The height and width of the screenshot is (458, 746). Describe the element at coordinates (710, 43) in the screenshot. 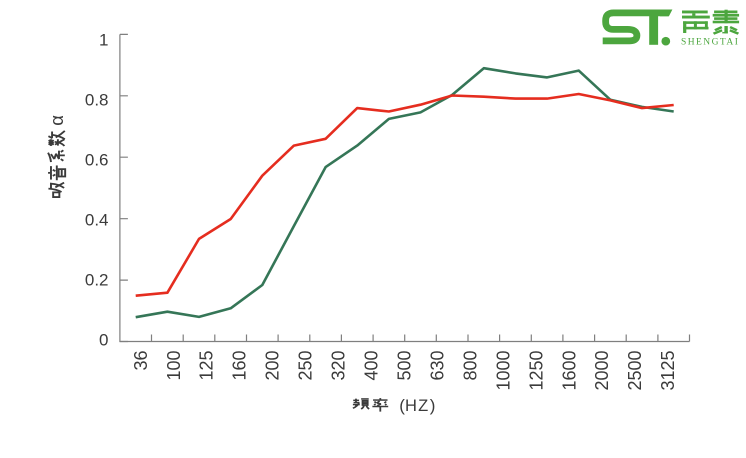

I see `svg-text: SHENGTAI` at that location.